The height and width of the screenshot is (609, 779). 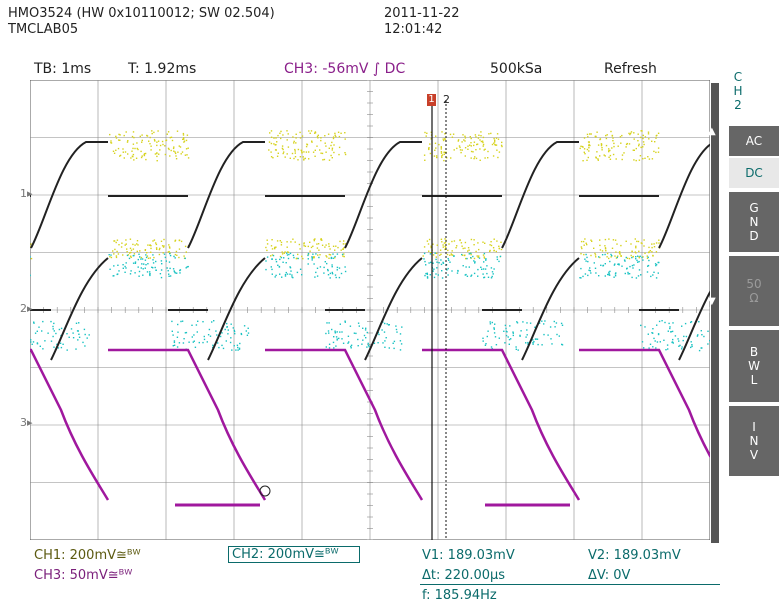 I want to click on dv-readout: ΔV: 0V, so click(x=609, y=575).